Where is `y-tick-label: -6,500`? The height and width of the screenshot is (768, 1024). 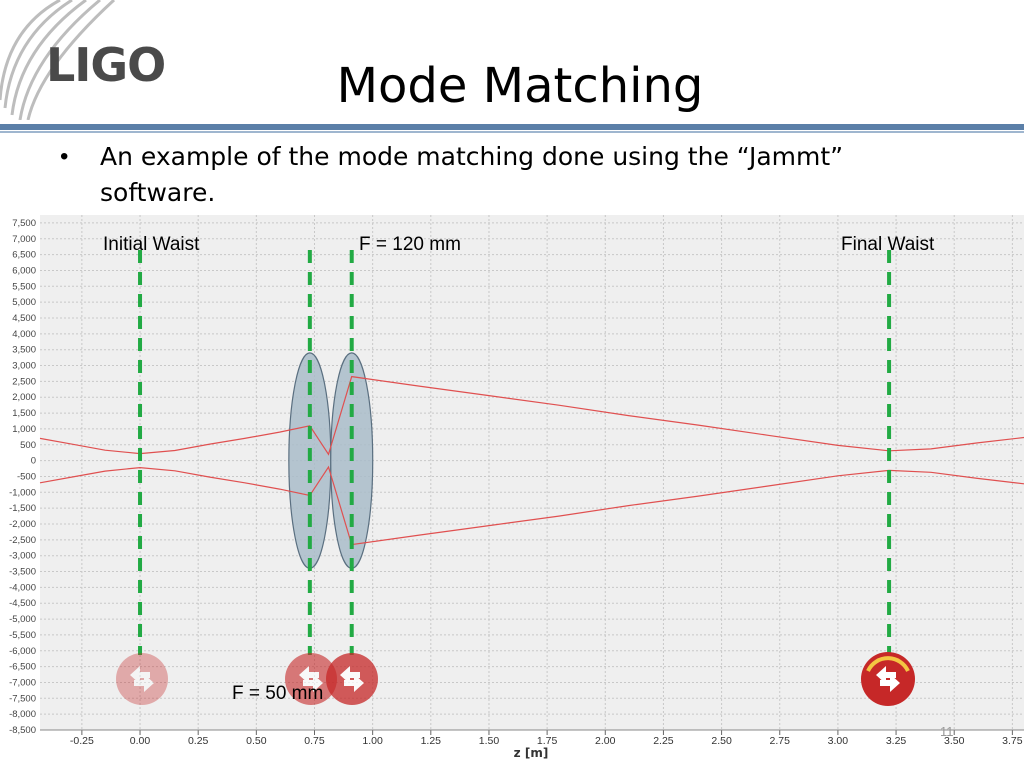 y-tick-label: -6,500 is located at coordinates (22, 667).